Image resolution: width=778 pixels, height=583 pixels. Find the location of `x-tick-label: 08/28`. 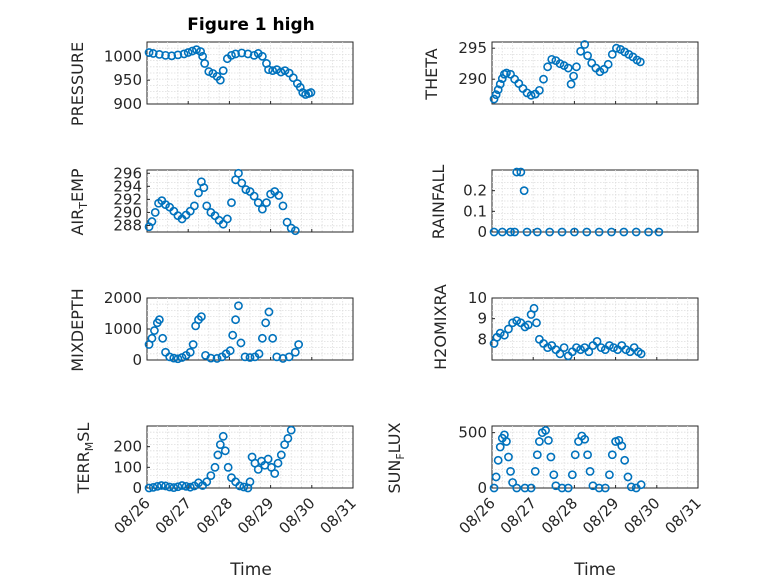

x-tick-label: 08/28 is located at coordinates (559, 515).